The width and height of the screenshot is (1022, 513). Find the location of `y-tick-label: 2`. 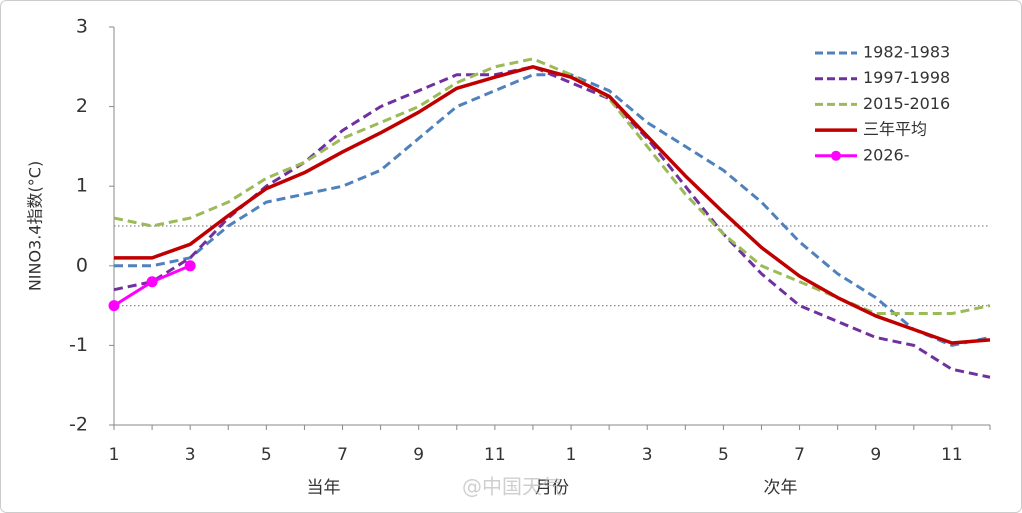

y-tick-label: 2 is located at coordinates (82, 106).